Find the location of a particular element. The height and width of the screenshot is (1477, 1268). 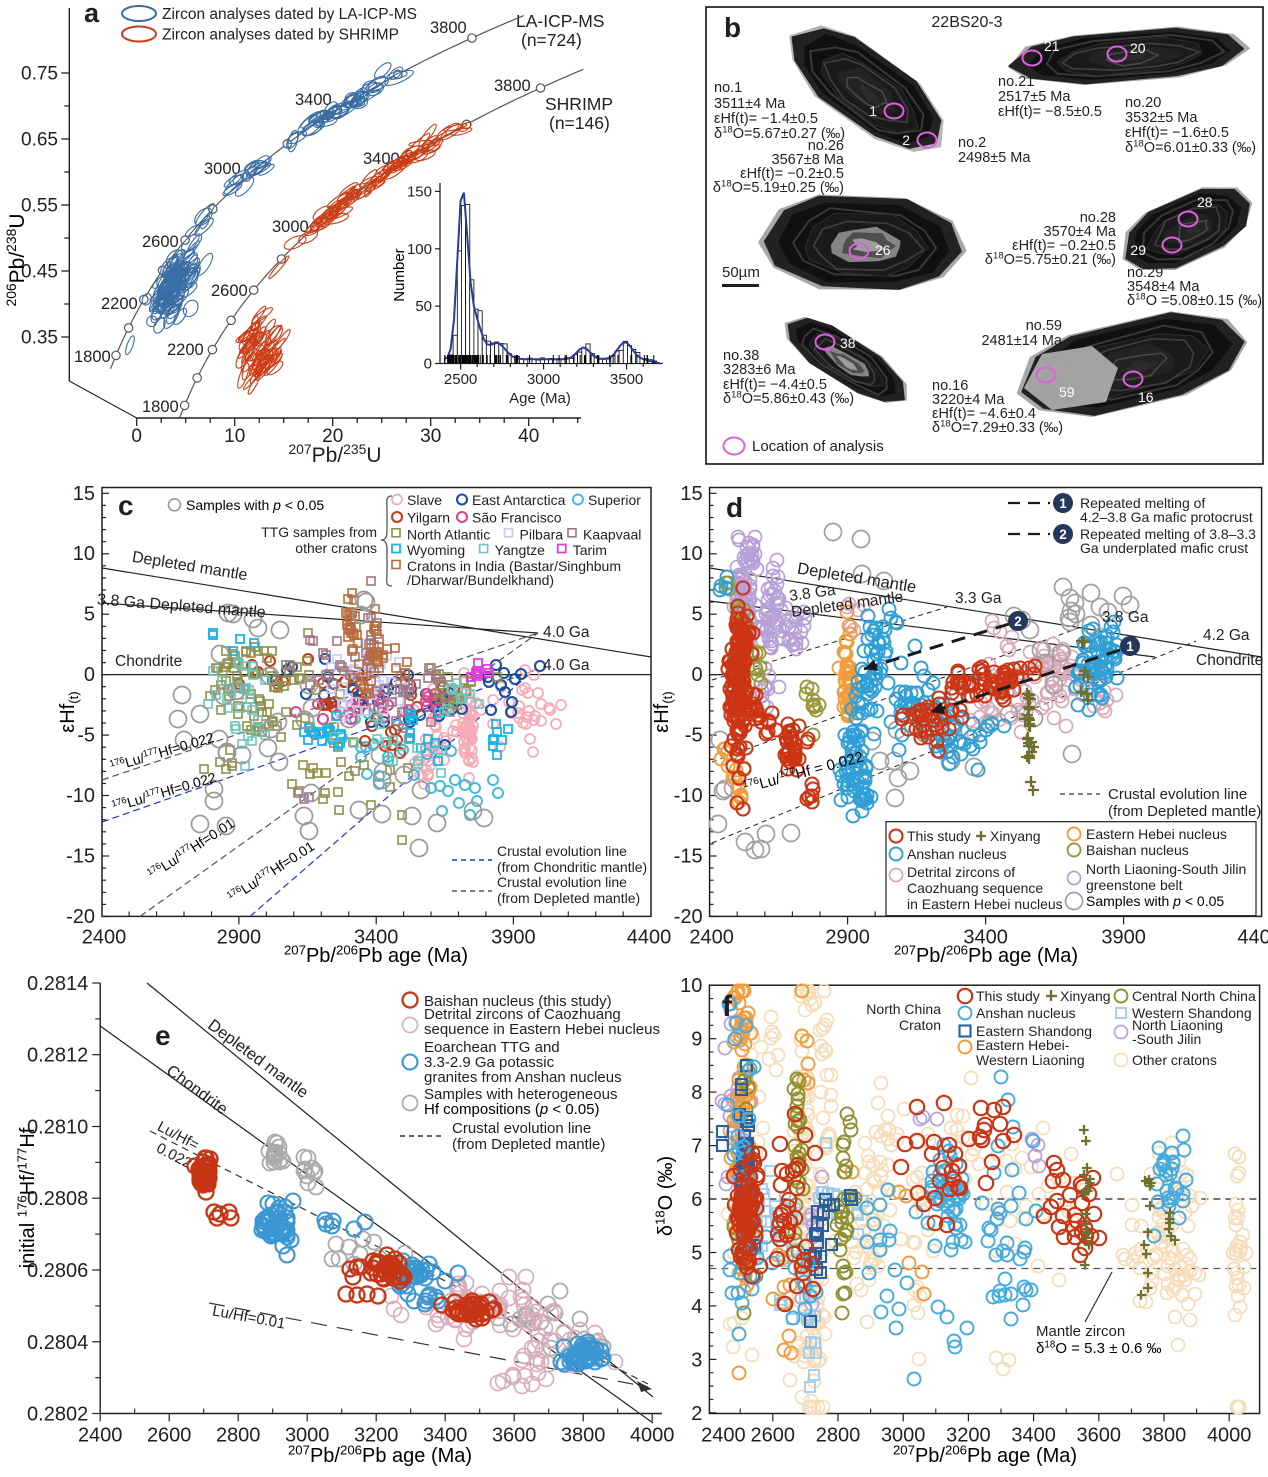

svg-text: Other cratons is located at coordinates (1174, 1060).